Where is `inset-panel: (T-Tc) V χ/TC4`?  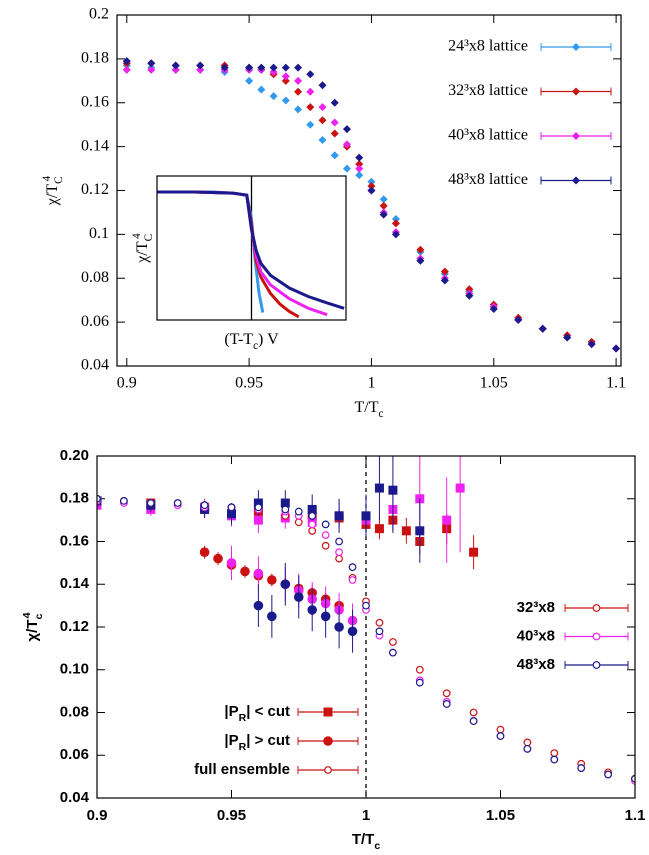
inset-panel: (T-Tc) V χ/TC4 is located at coordinates (239, 263).